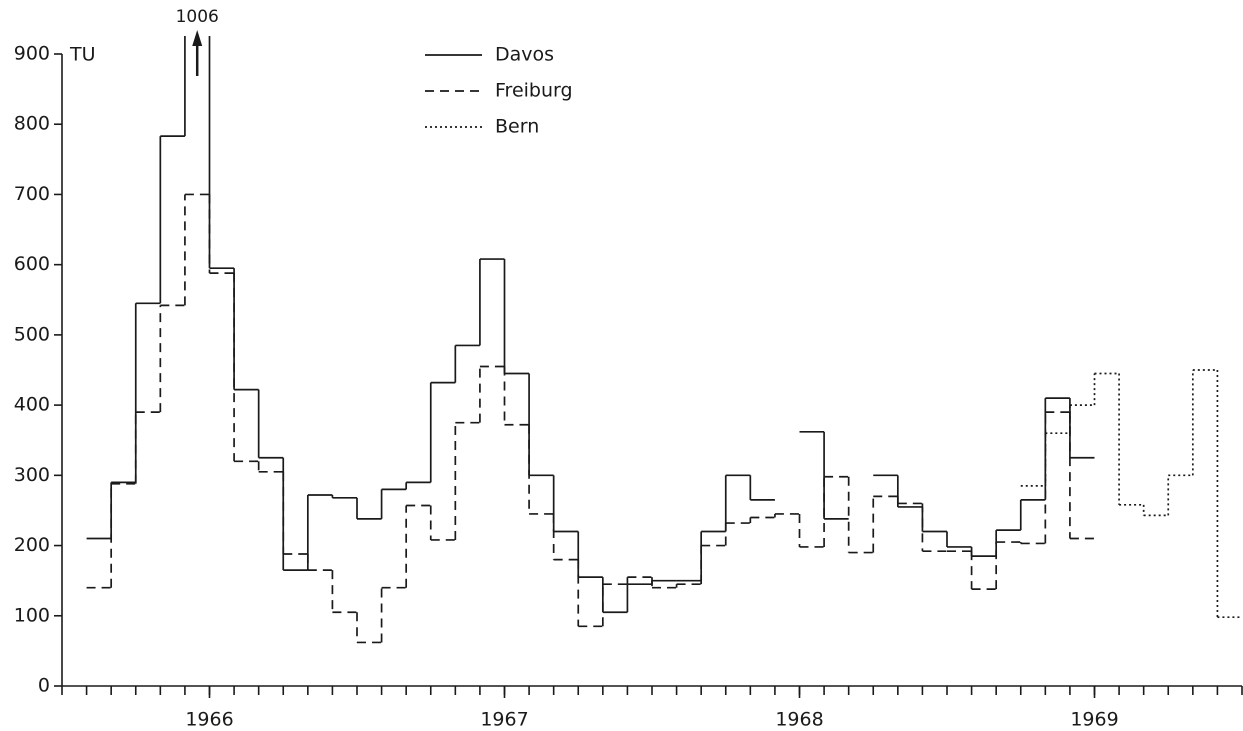  I want to click on y-tick-label: 200, so click(32, 545).